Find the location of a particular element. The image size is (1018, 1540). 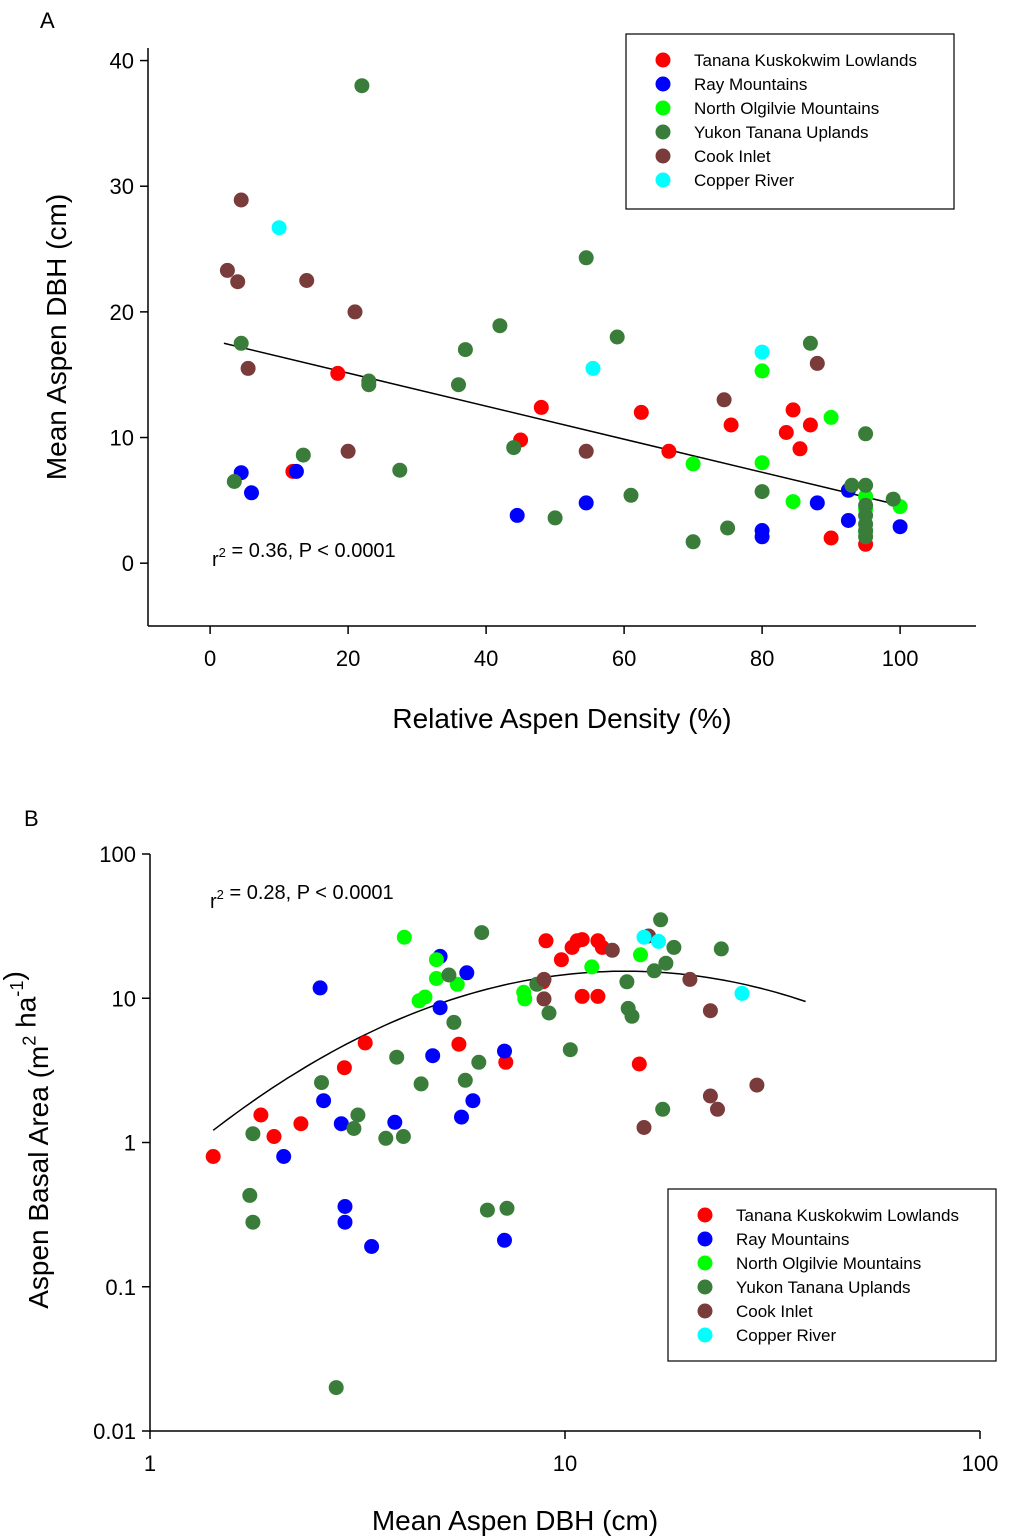

y-axis-label: Aspen Basal Area (m2 ha-1) is located at coordinates (27, 1140).